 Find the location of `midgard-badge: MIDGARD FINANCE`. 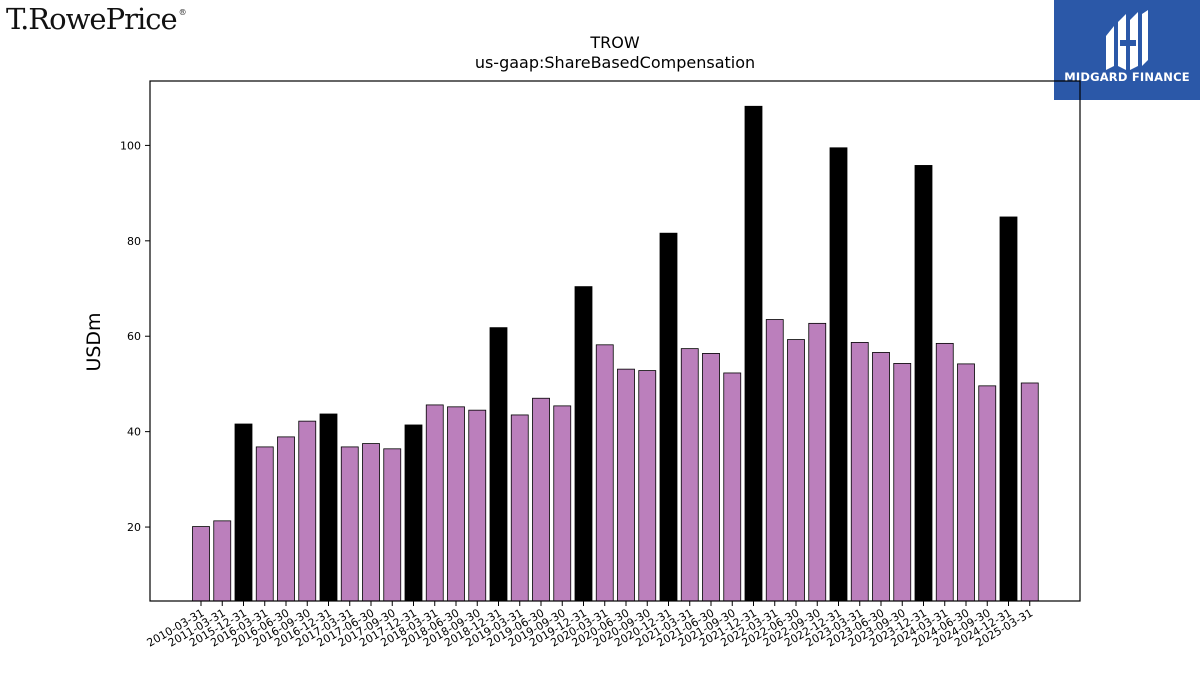

midgard-badge: MIDGARD FINANCE is located at coordinates (1127, 50).